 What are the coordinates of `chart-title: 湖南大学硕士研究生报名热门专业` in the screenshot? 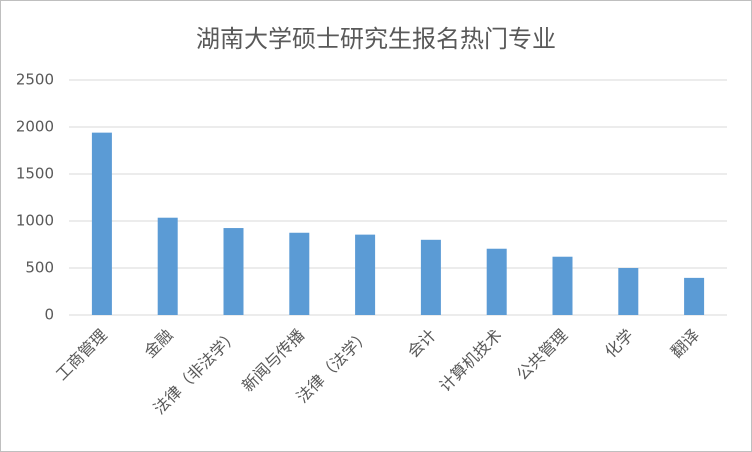 It's located at (376, 39).